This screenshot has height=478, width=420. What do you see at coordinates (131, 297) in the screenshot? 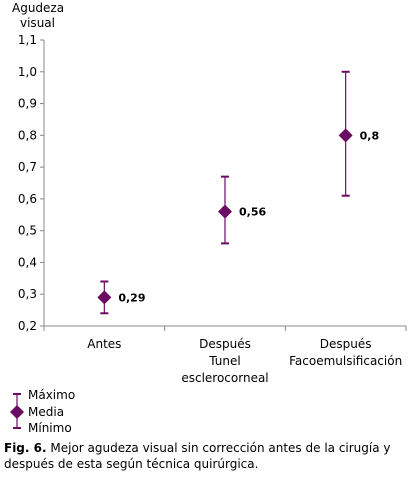
I see `value-label: 0,29` at bounding box center [131, 297].